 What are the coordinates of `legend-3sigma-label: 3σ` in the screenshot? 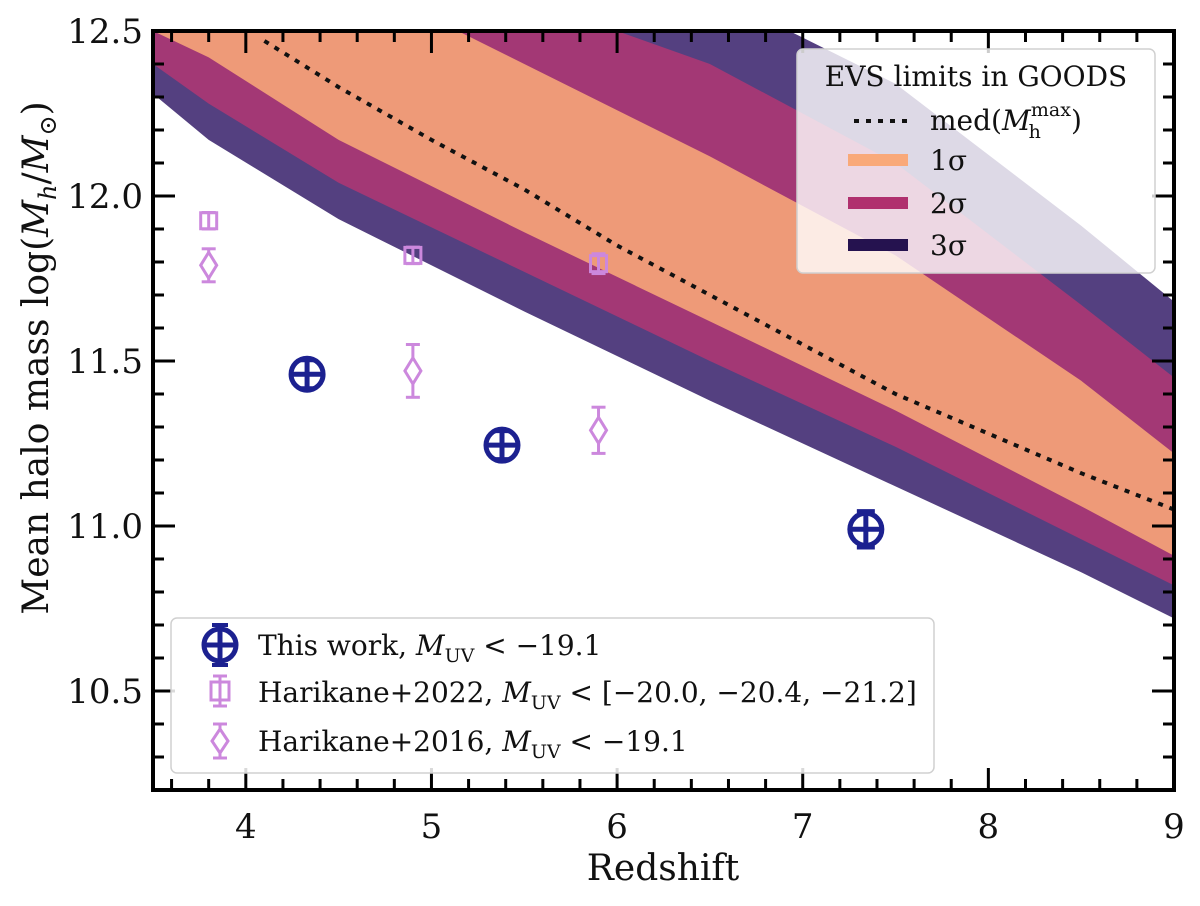 It's located at (948, 245).